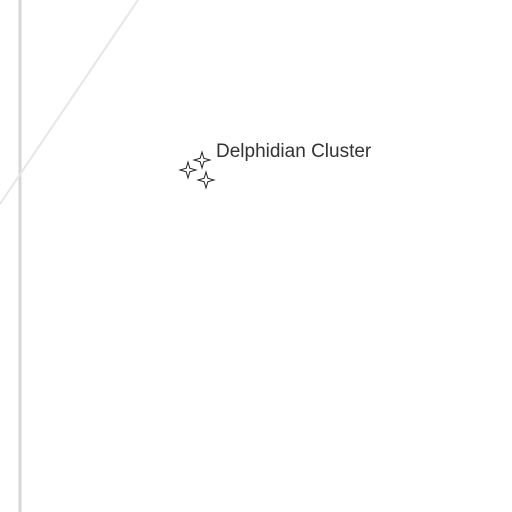 The width and height of the screenshot is (512, 512). Describe the element at coordinates (69, 102) in the screenshot. I see `map-route-line` at that location.